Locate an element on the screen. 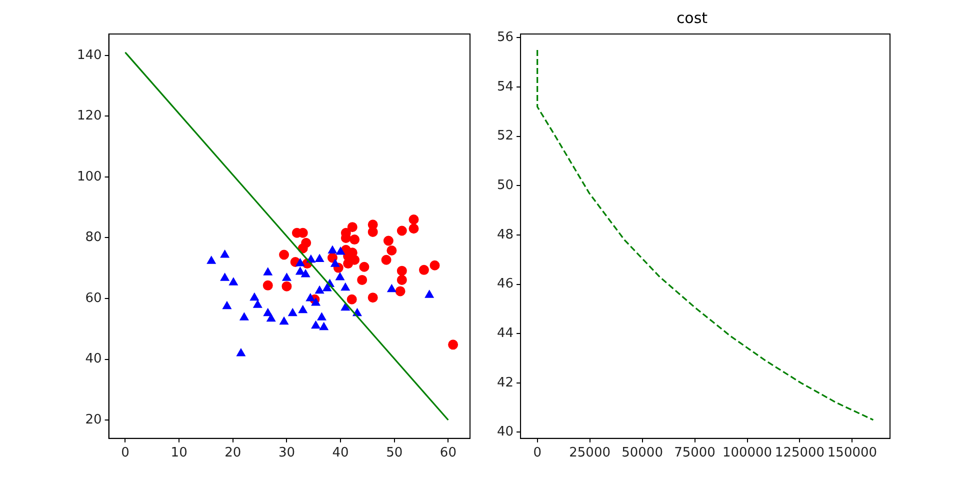  x-tick-label: 50 is located at coordinates (394, 453).